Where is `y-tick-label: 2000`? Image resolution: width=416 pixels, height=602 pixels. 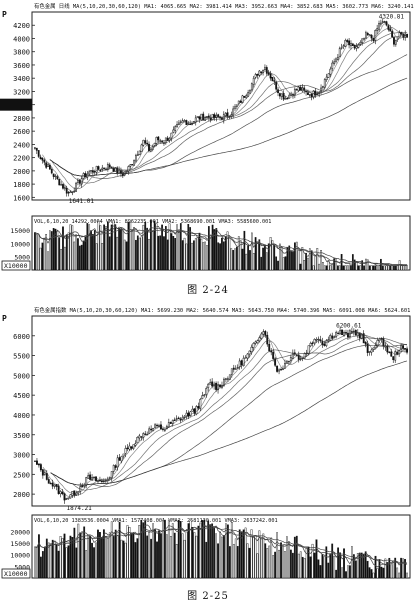 y-tick-label: 2000 is located at coordinates (21, 495).